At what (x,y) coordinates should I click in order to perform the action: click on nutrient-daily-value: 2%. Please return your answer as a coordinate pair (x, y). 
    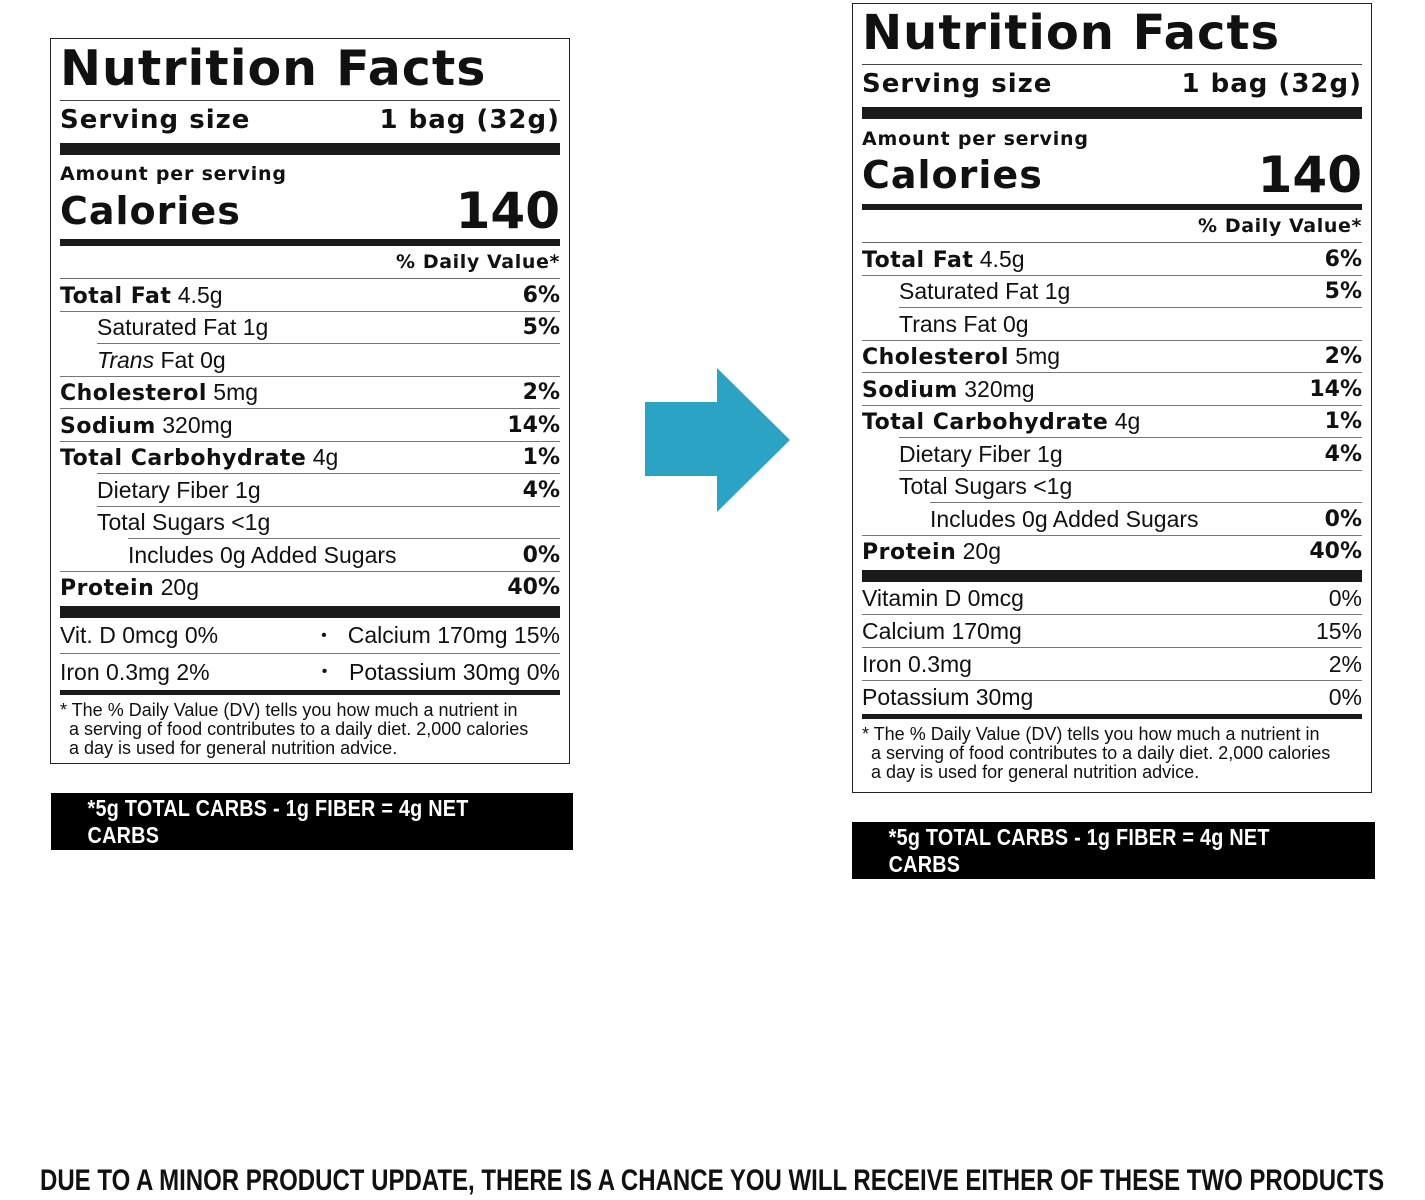
    Looking at the image, I should click on (541, 393).